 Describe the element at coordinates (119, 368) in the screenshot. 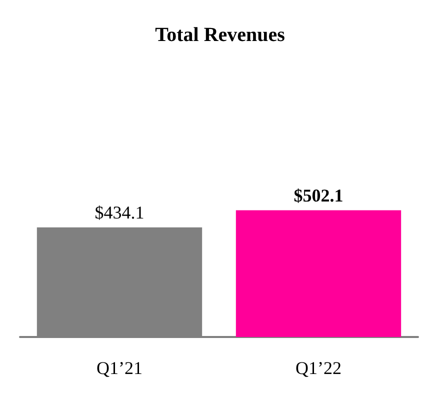

I see `x-tick-label: Q1’21` at that location.